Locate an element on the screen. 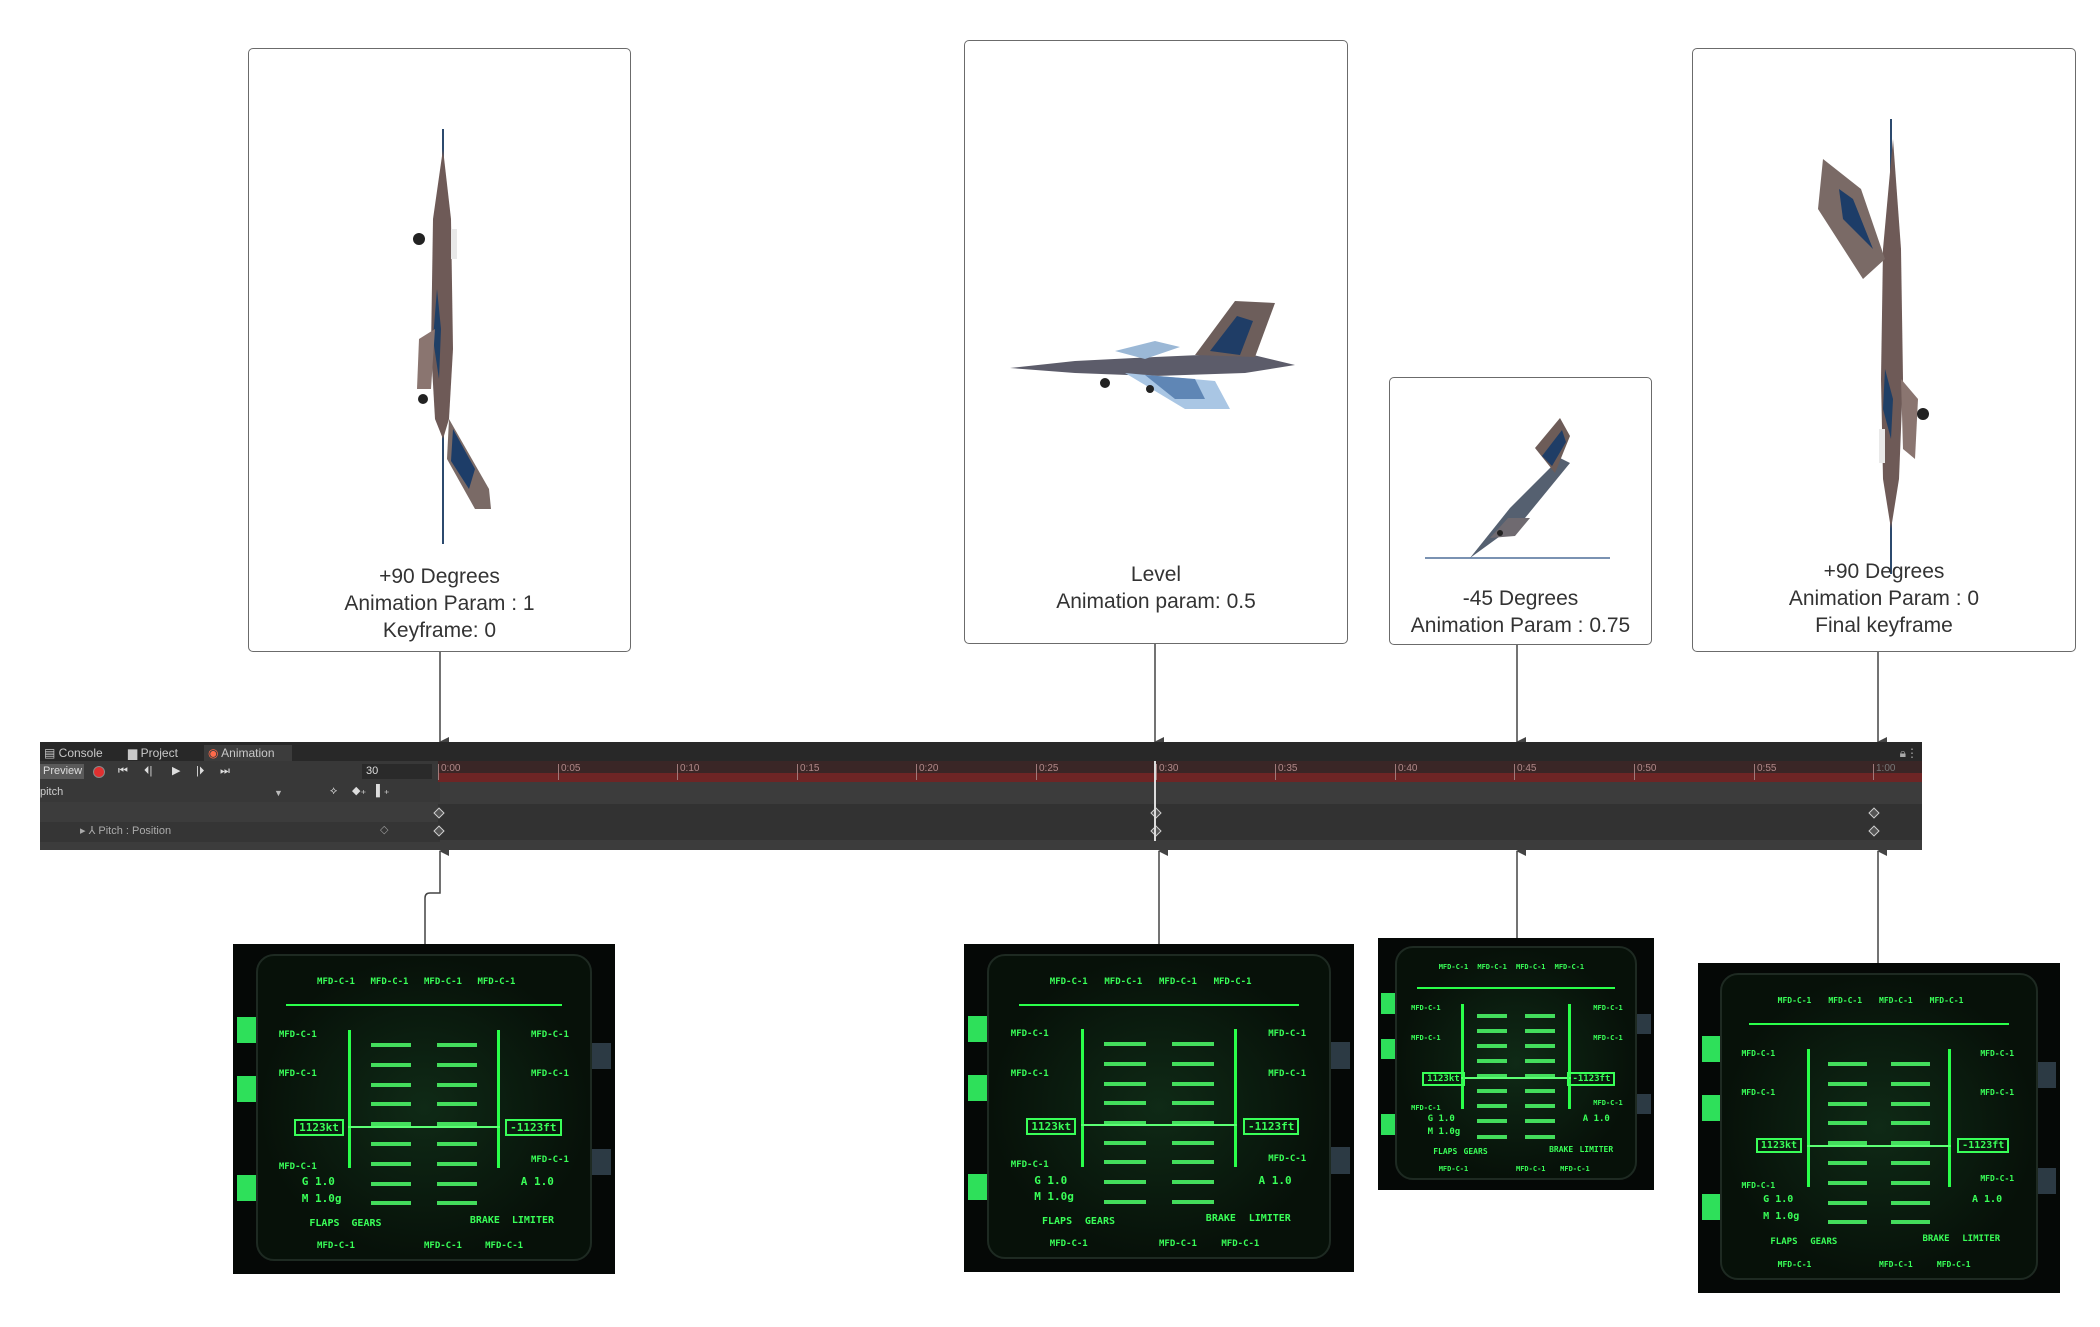 The width and height of the screenshot is (2100, 1327). play-icon: ▶ is located at coordinates (176, 771).